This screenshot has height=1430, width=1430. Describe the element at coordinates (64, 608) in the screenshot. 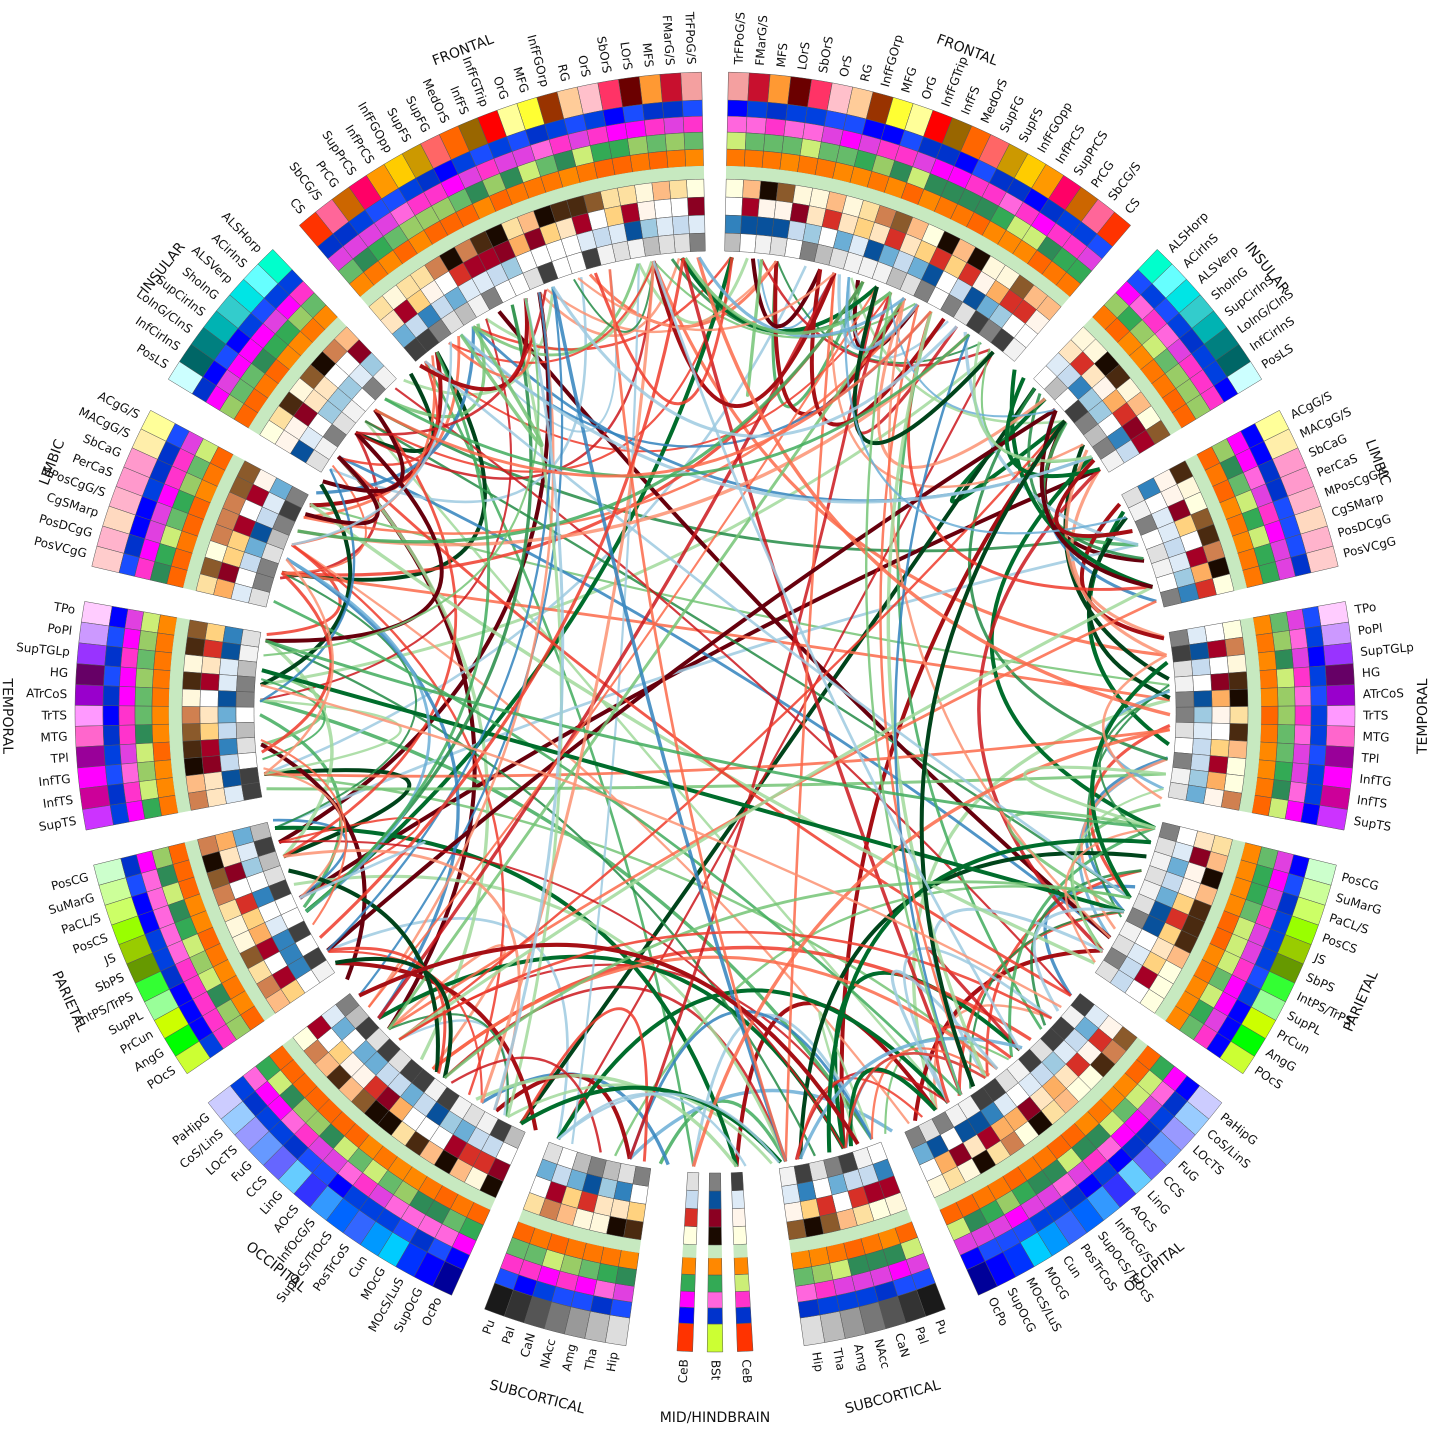

I see `region-label: TPo` at that location.